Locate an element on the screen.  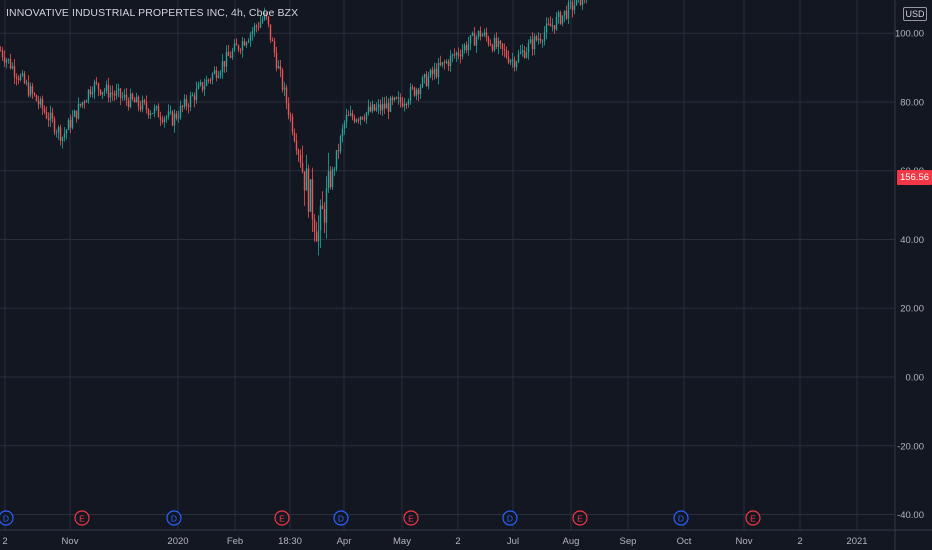
currency-button: USD is located at coordinates (915, 14).